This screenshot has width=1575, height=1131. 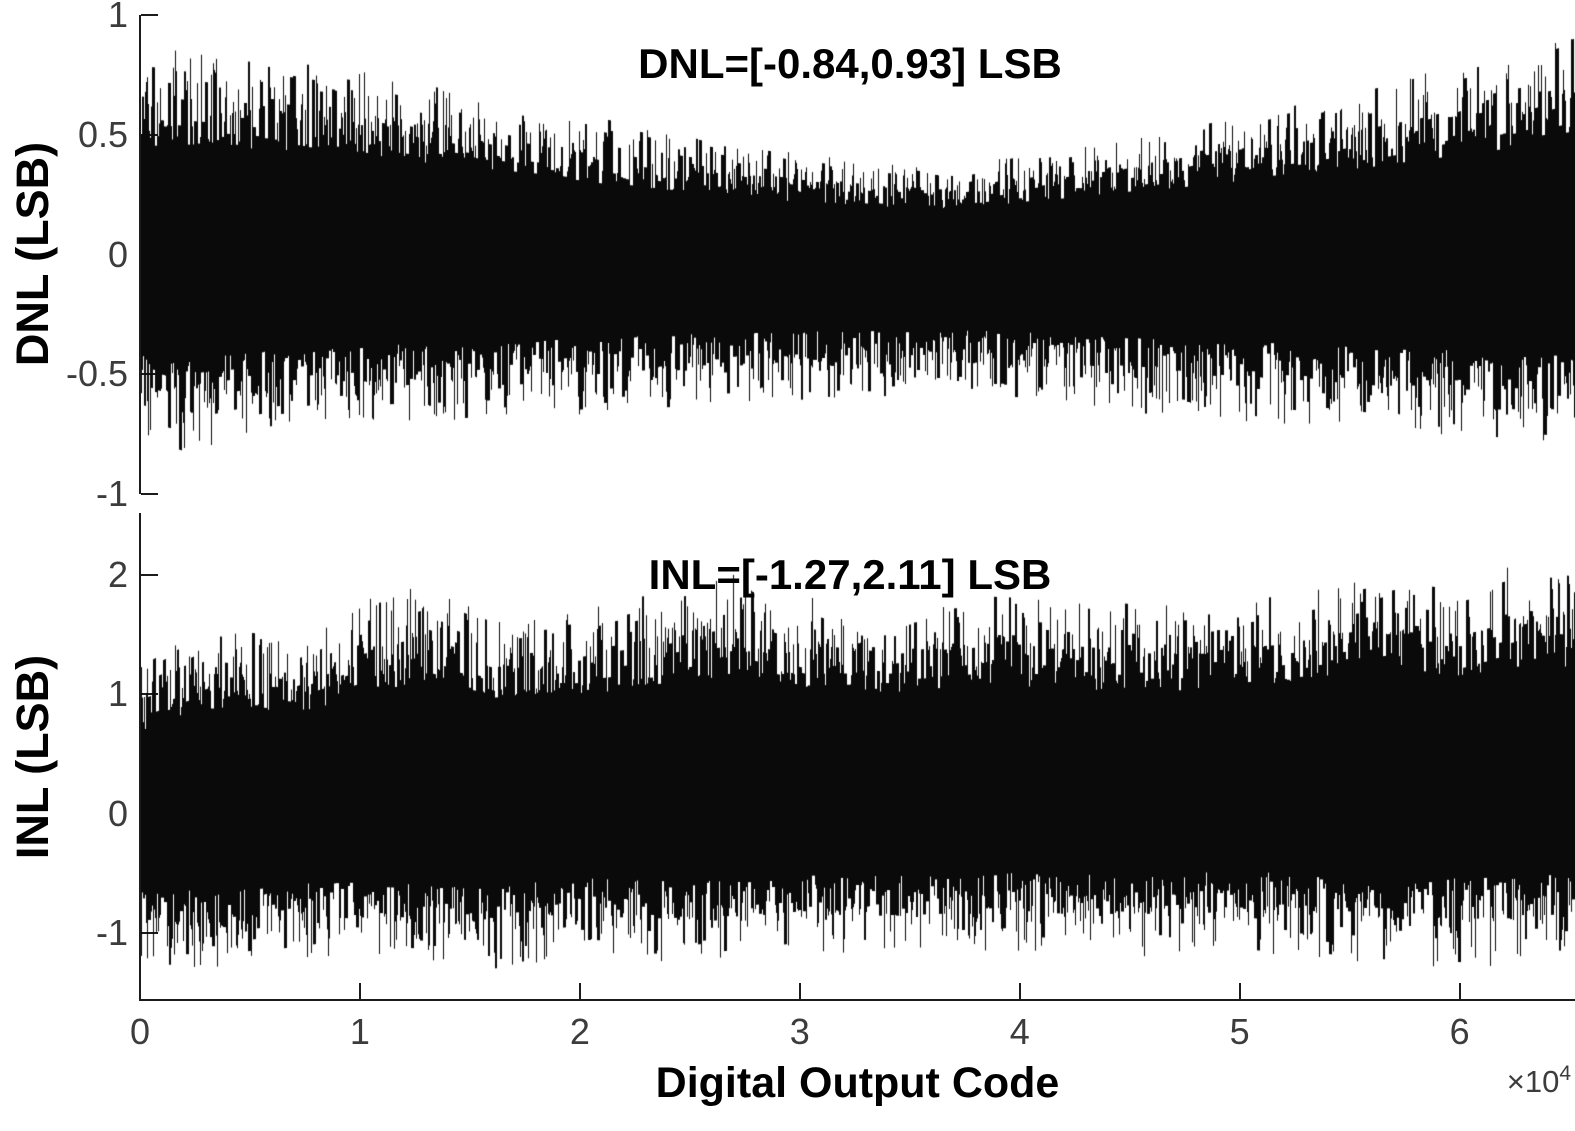 I want to click on y-tick-label: 2, so click(x=117, y=575).